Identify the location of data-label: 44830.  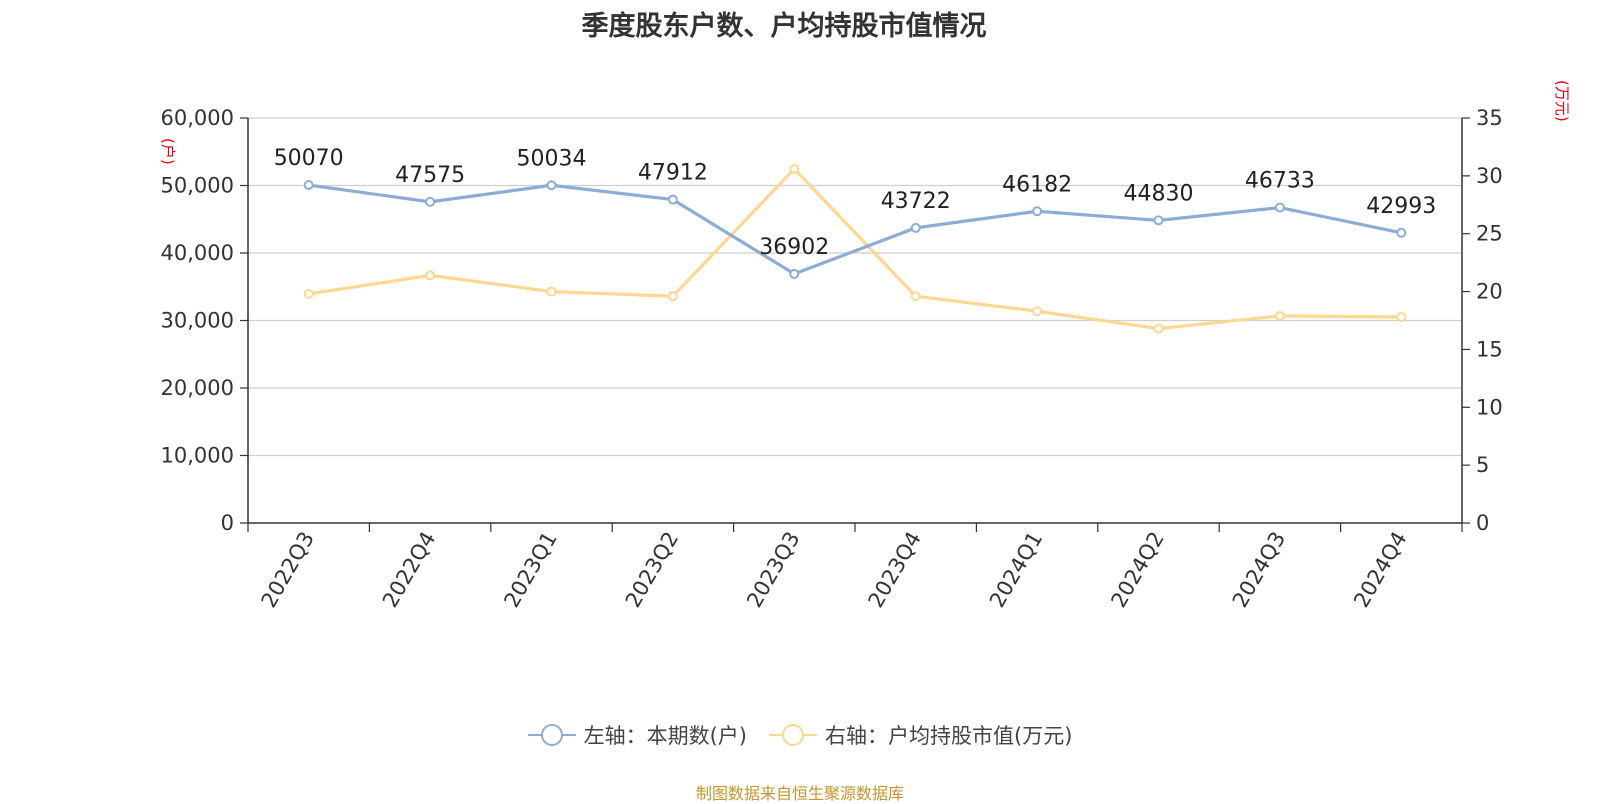
(1159, 193).